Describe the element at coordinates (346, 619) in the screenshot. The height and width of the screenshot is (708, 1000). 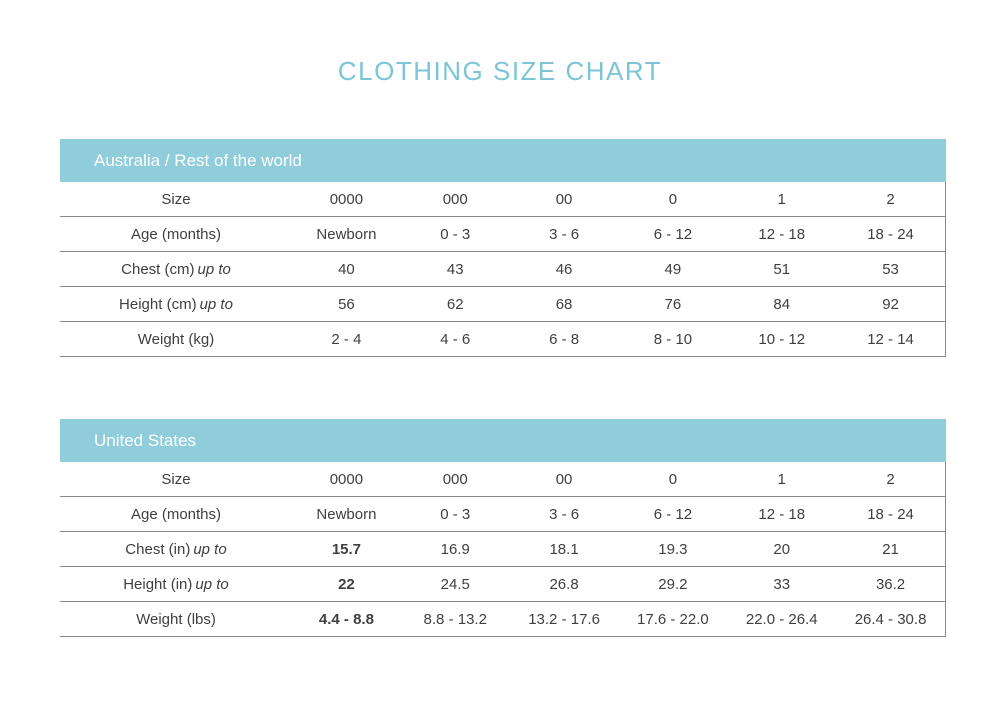
I see `cell: 4.4 - 8.8` at that location.